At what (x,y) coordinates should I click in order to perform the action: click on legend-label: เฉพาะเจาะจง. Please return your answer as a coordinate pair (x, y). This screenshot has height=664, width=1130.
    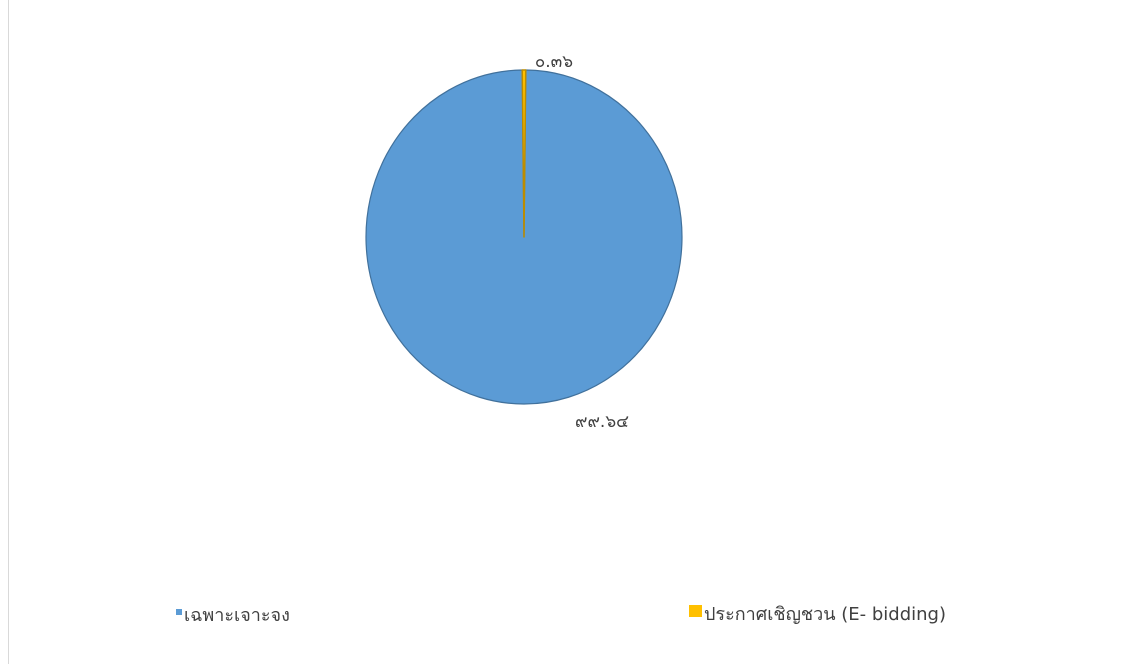
    Looking at the image, I should click on (237, 615).